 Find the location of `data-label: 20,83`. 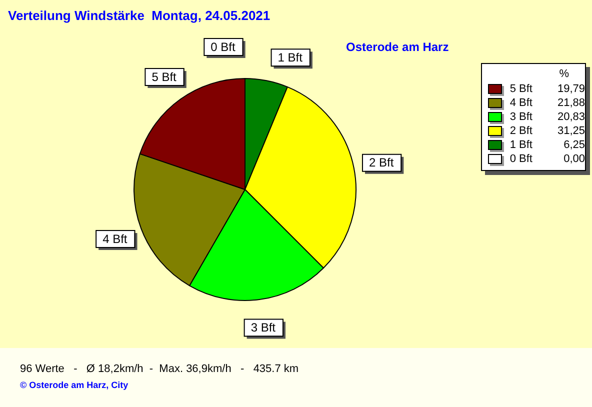

data-label: 20,83 is located at coordinates (570, 117).